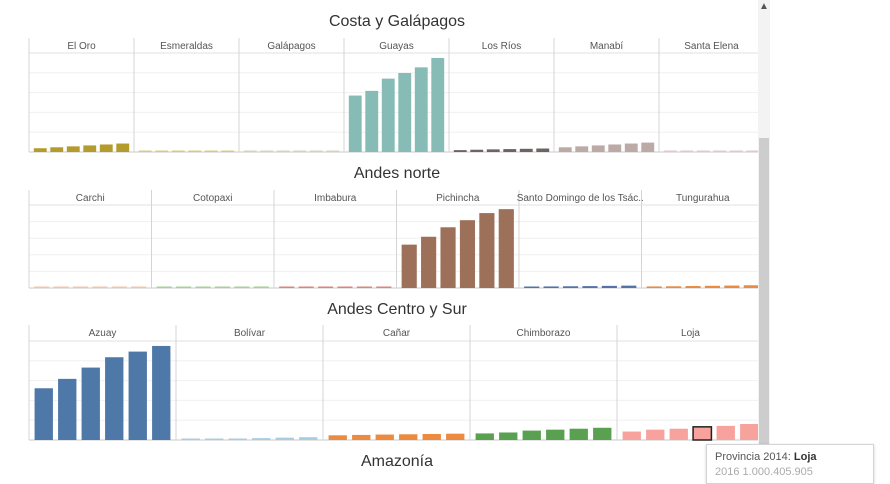 This screenshot has width=890, height=484. Describe the element at coordinates (753, 457) in the screenshot. I see `tooltip-label: Provincia 2014:` at that location.